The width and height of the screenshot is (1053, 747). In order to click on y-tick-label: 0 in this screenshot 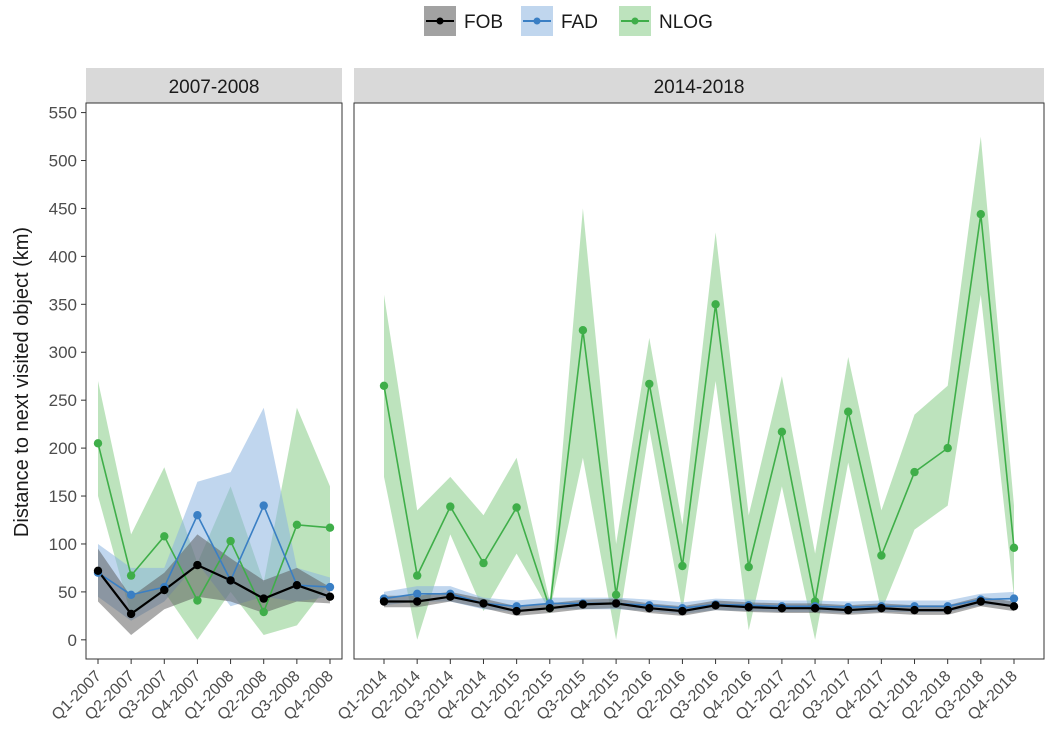, I will do `click(72, 640)`.